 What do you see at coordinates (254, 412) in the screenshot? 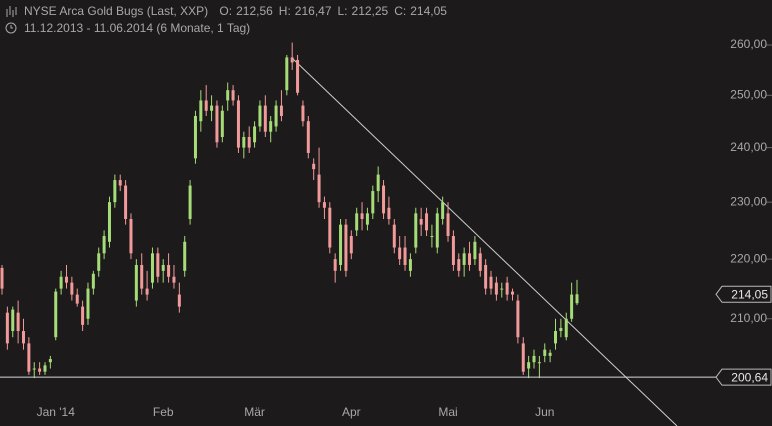
I see `x-tick-label: Mär` at bounding box center [254, 412].